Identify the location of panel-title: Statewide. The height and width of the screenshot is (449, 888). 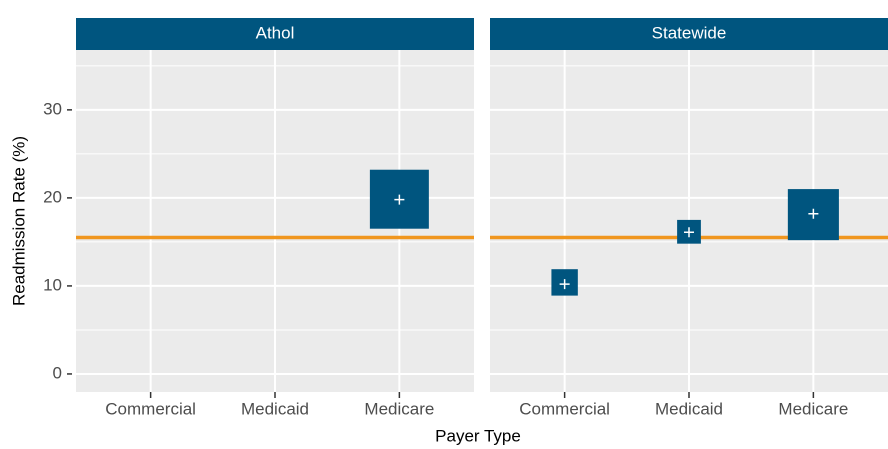
(689, 32).